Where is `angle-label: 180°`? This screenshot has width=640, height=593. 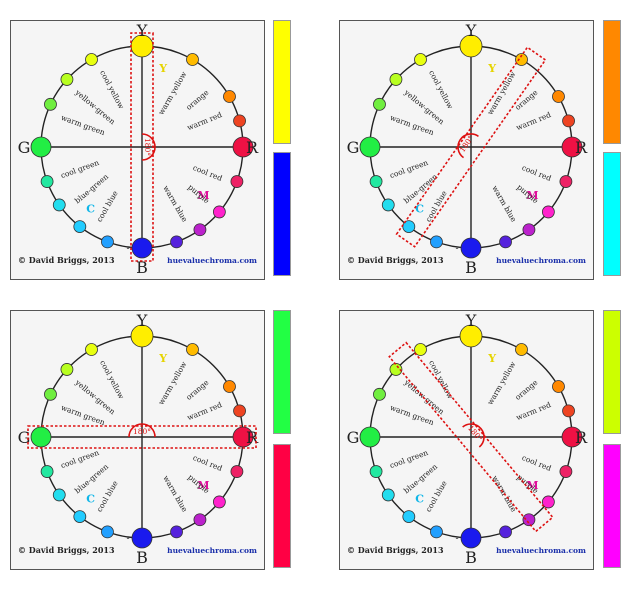
angle-label: 180° is located at coordinates (147, 147).